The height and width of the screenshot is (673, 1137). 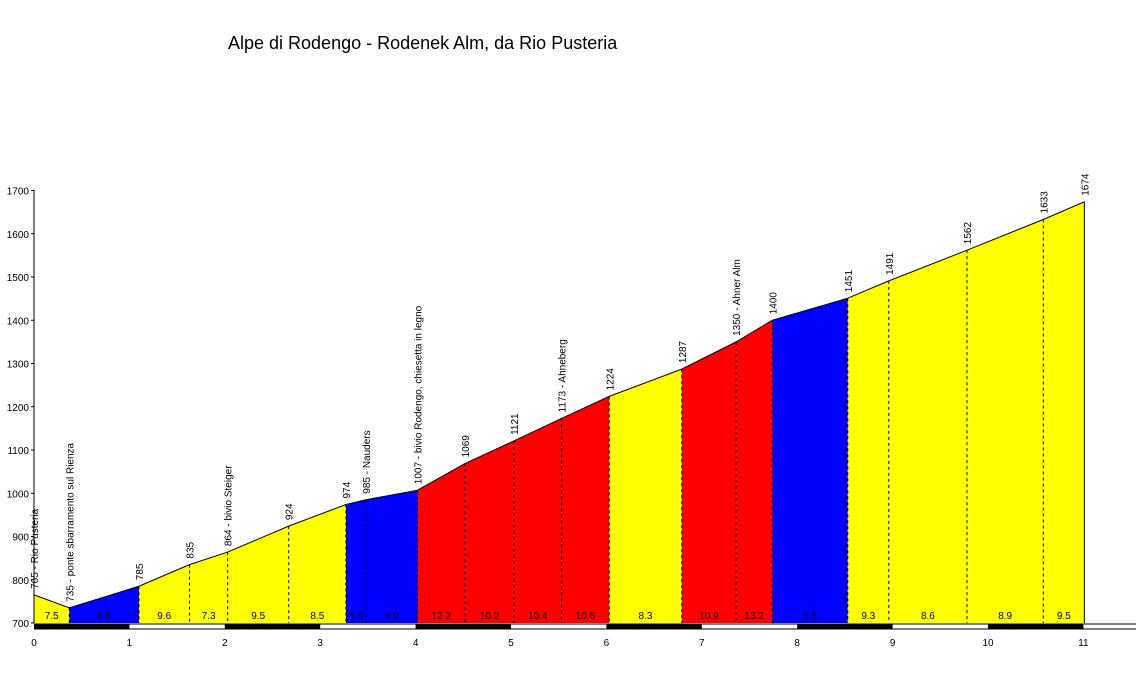 What do you see at coordinates (20, 624) in the screenshot?
I see `y-tick-label: 700` at bounding box center [20, 624].